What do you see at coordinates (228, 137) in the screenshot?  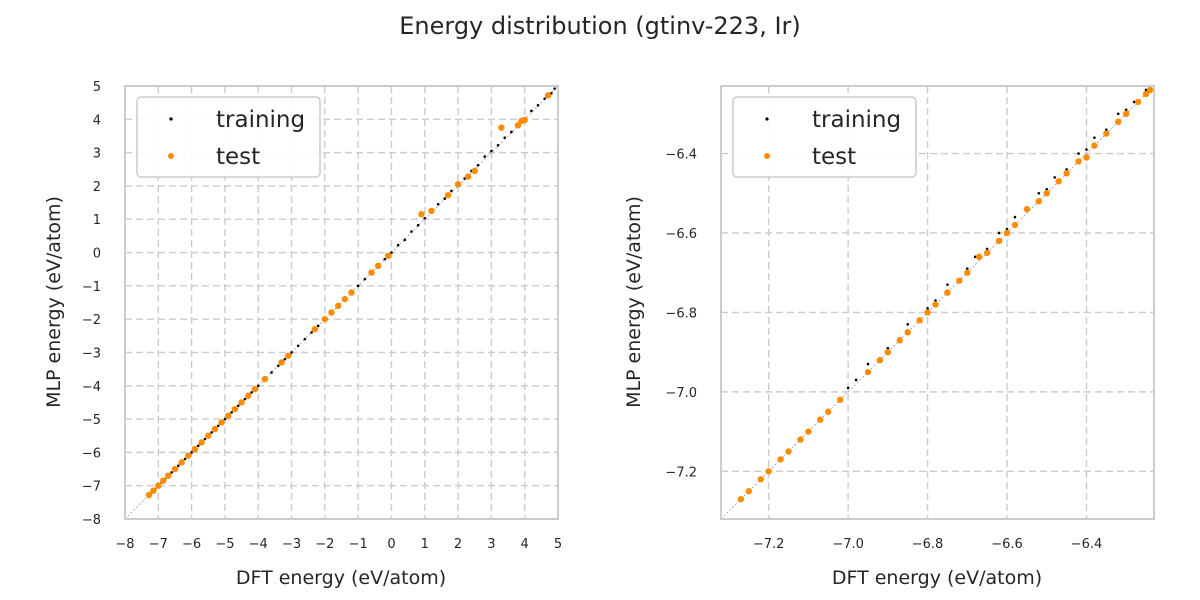 I see `left-legend-box` at bounding box center [228, 137].